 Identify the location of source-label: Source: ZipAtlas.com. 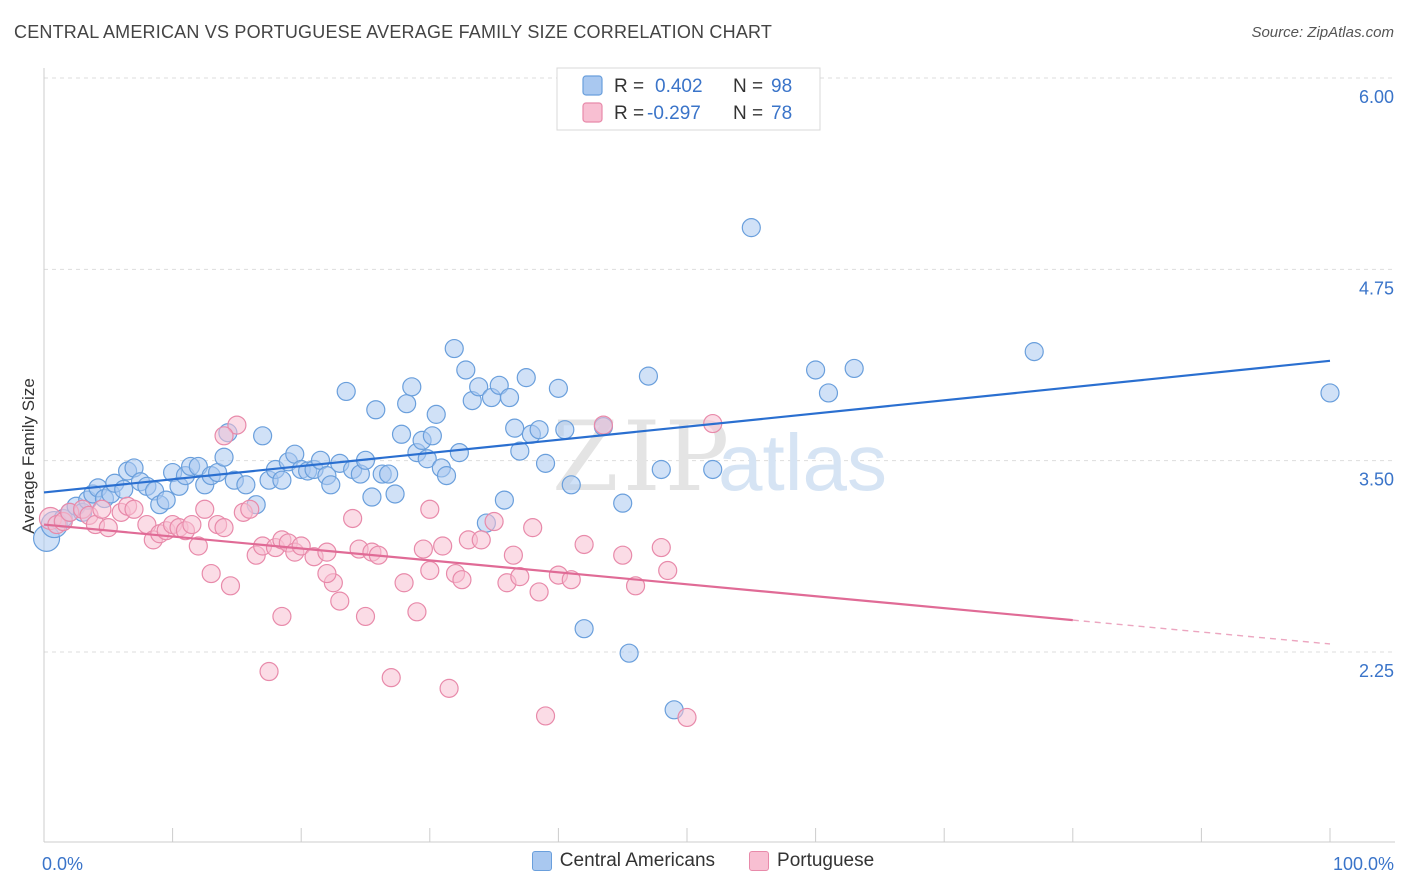
(1322, 32).